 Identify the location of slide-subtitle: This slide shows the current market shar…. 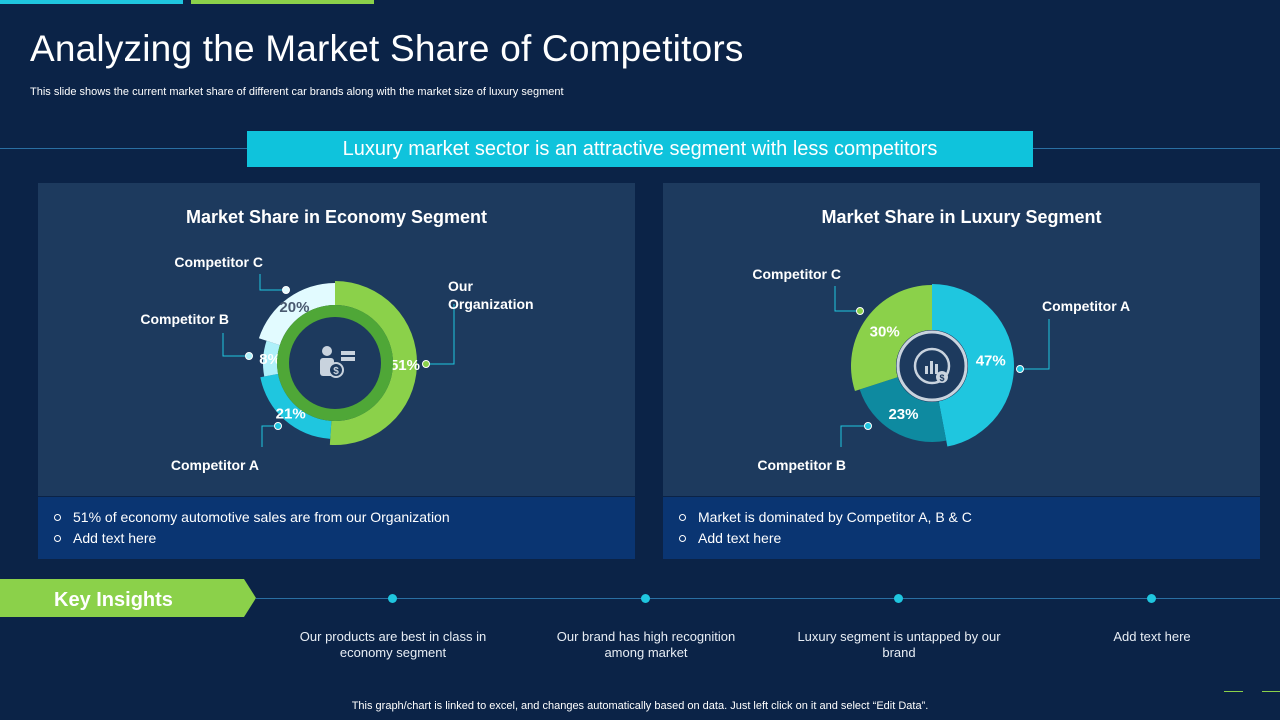
(297, 92).